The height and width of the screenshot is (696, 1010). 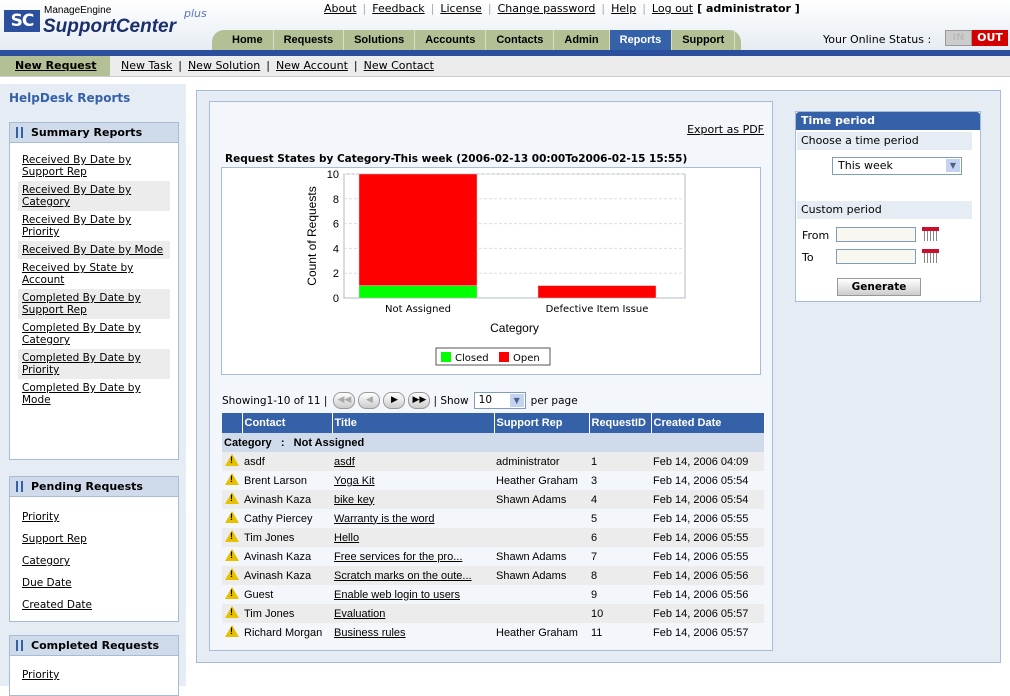 What do you see at coordinates (311, 65) in the screenshot?
I see `new-account-link: New Account` at bounding box center [311, 65].